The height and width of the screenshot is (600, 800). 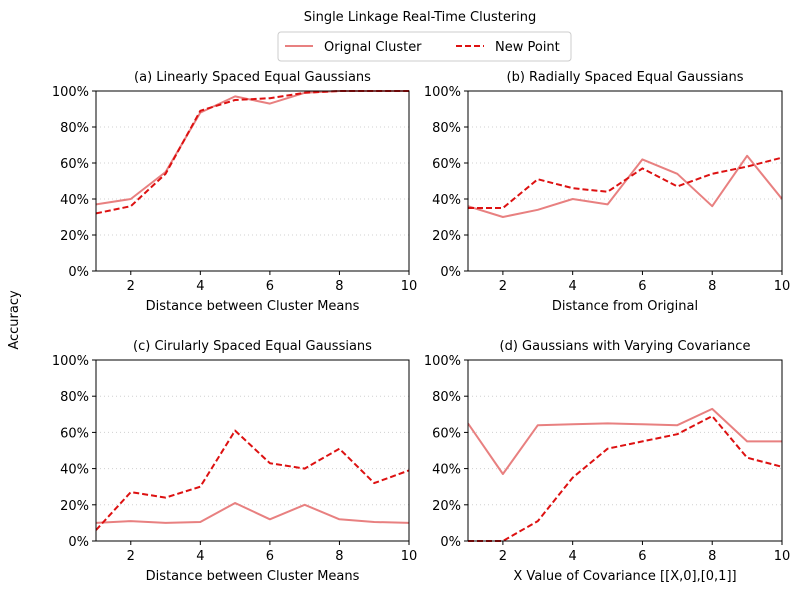 What do you see at coordinates (200, 286) in the screenshot?
I see `x-tick-label-a: 4` at bounding box center [200, 286].